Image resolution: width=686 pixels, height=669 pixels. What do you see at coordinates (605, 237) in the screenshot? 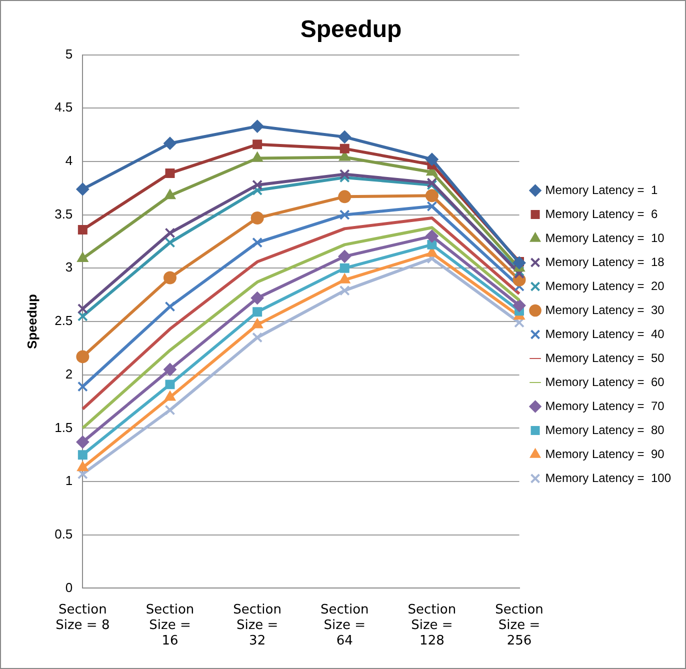
I see `legend-label: Memory Latency = 10` at bounding box center [605, 237].